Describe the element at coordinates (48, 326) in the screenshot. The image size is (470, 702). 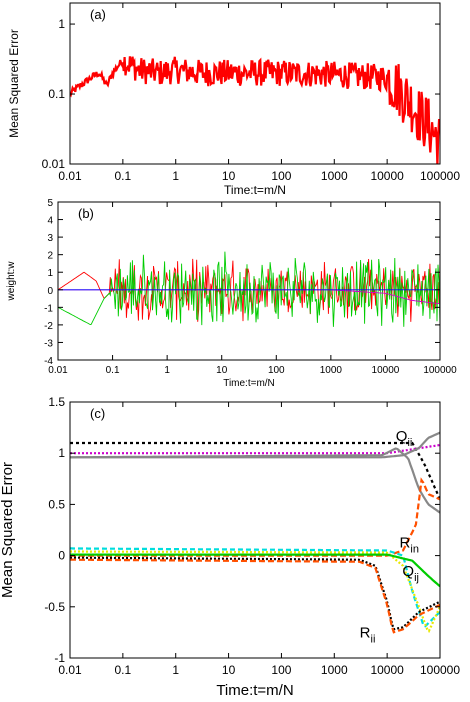
I see `y-tick-label: -2` at that location.